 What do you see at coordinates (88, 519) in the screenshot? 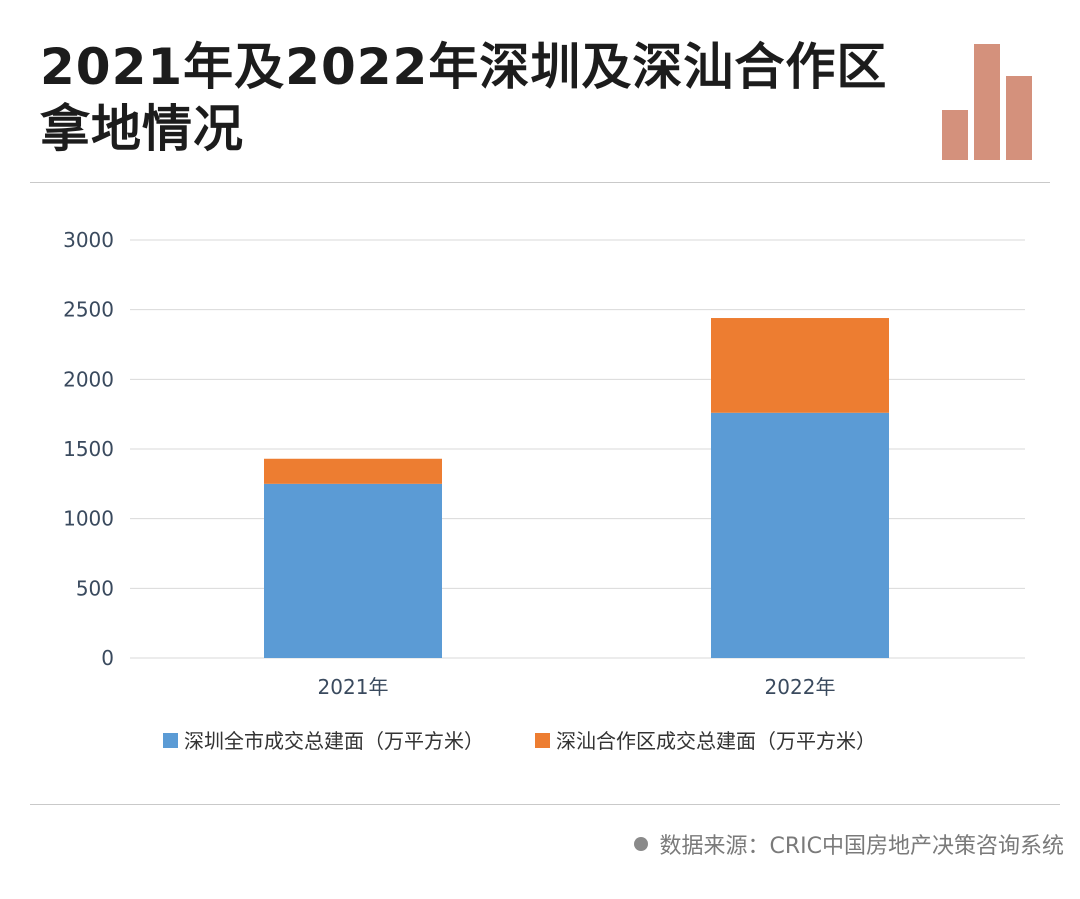
I see `y-tick-label: 1000` at bounding box center [88, 519].